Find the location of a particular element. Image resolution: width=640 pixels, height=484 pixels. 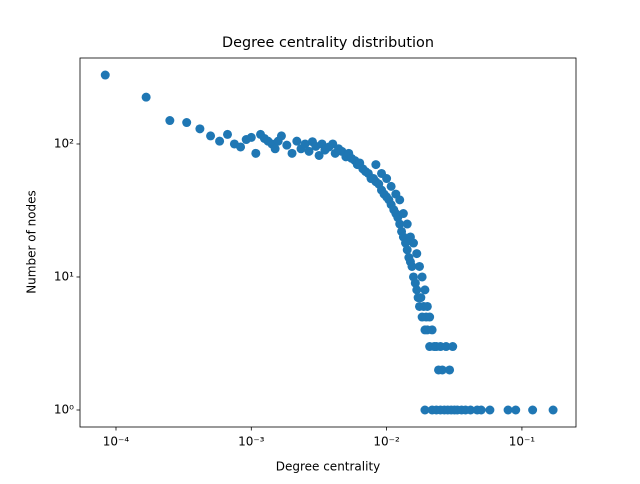

x-axis-label: Degree centrality is located at coordinates (328, 467).